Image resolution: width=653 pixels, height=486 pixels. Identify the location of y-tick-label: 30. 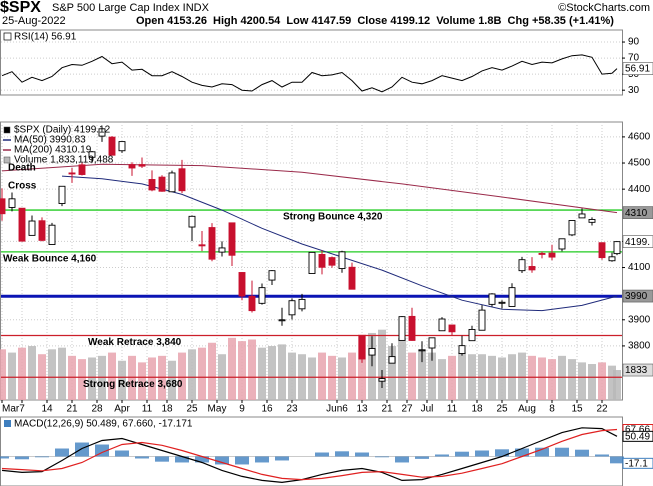
(634, 90).